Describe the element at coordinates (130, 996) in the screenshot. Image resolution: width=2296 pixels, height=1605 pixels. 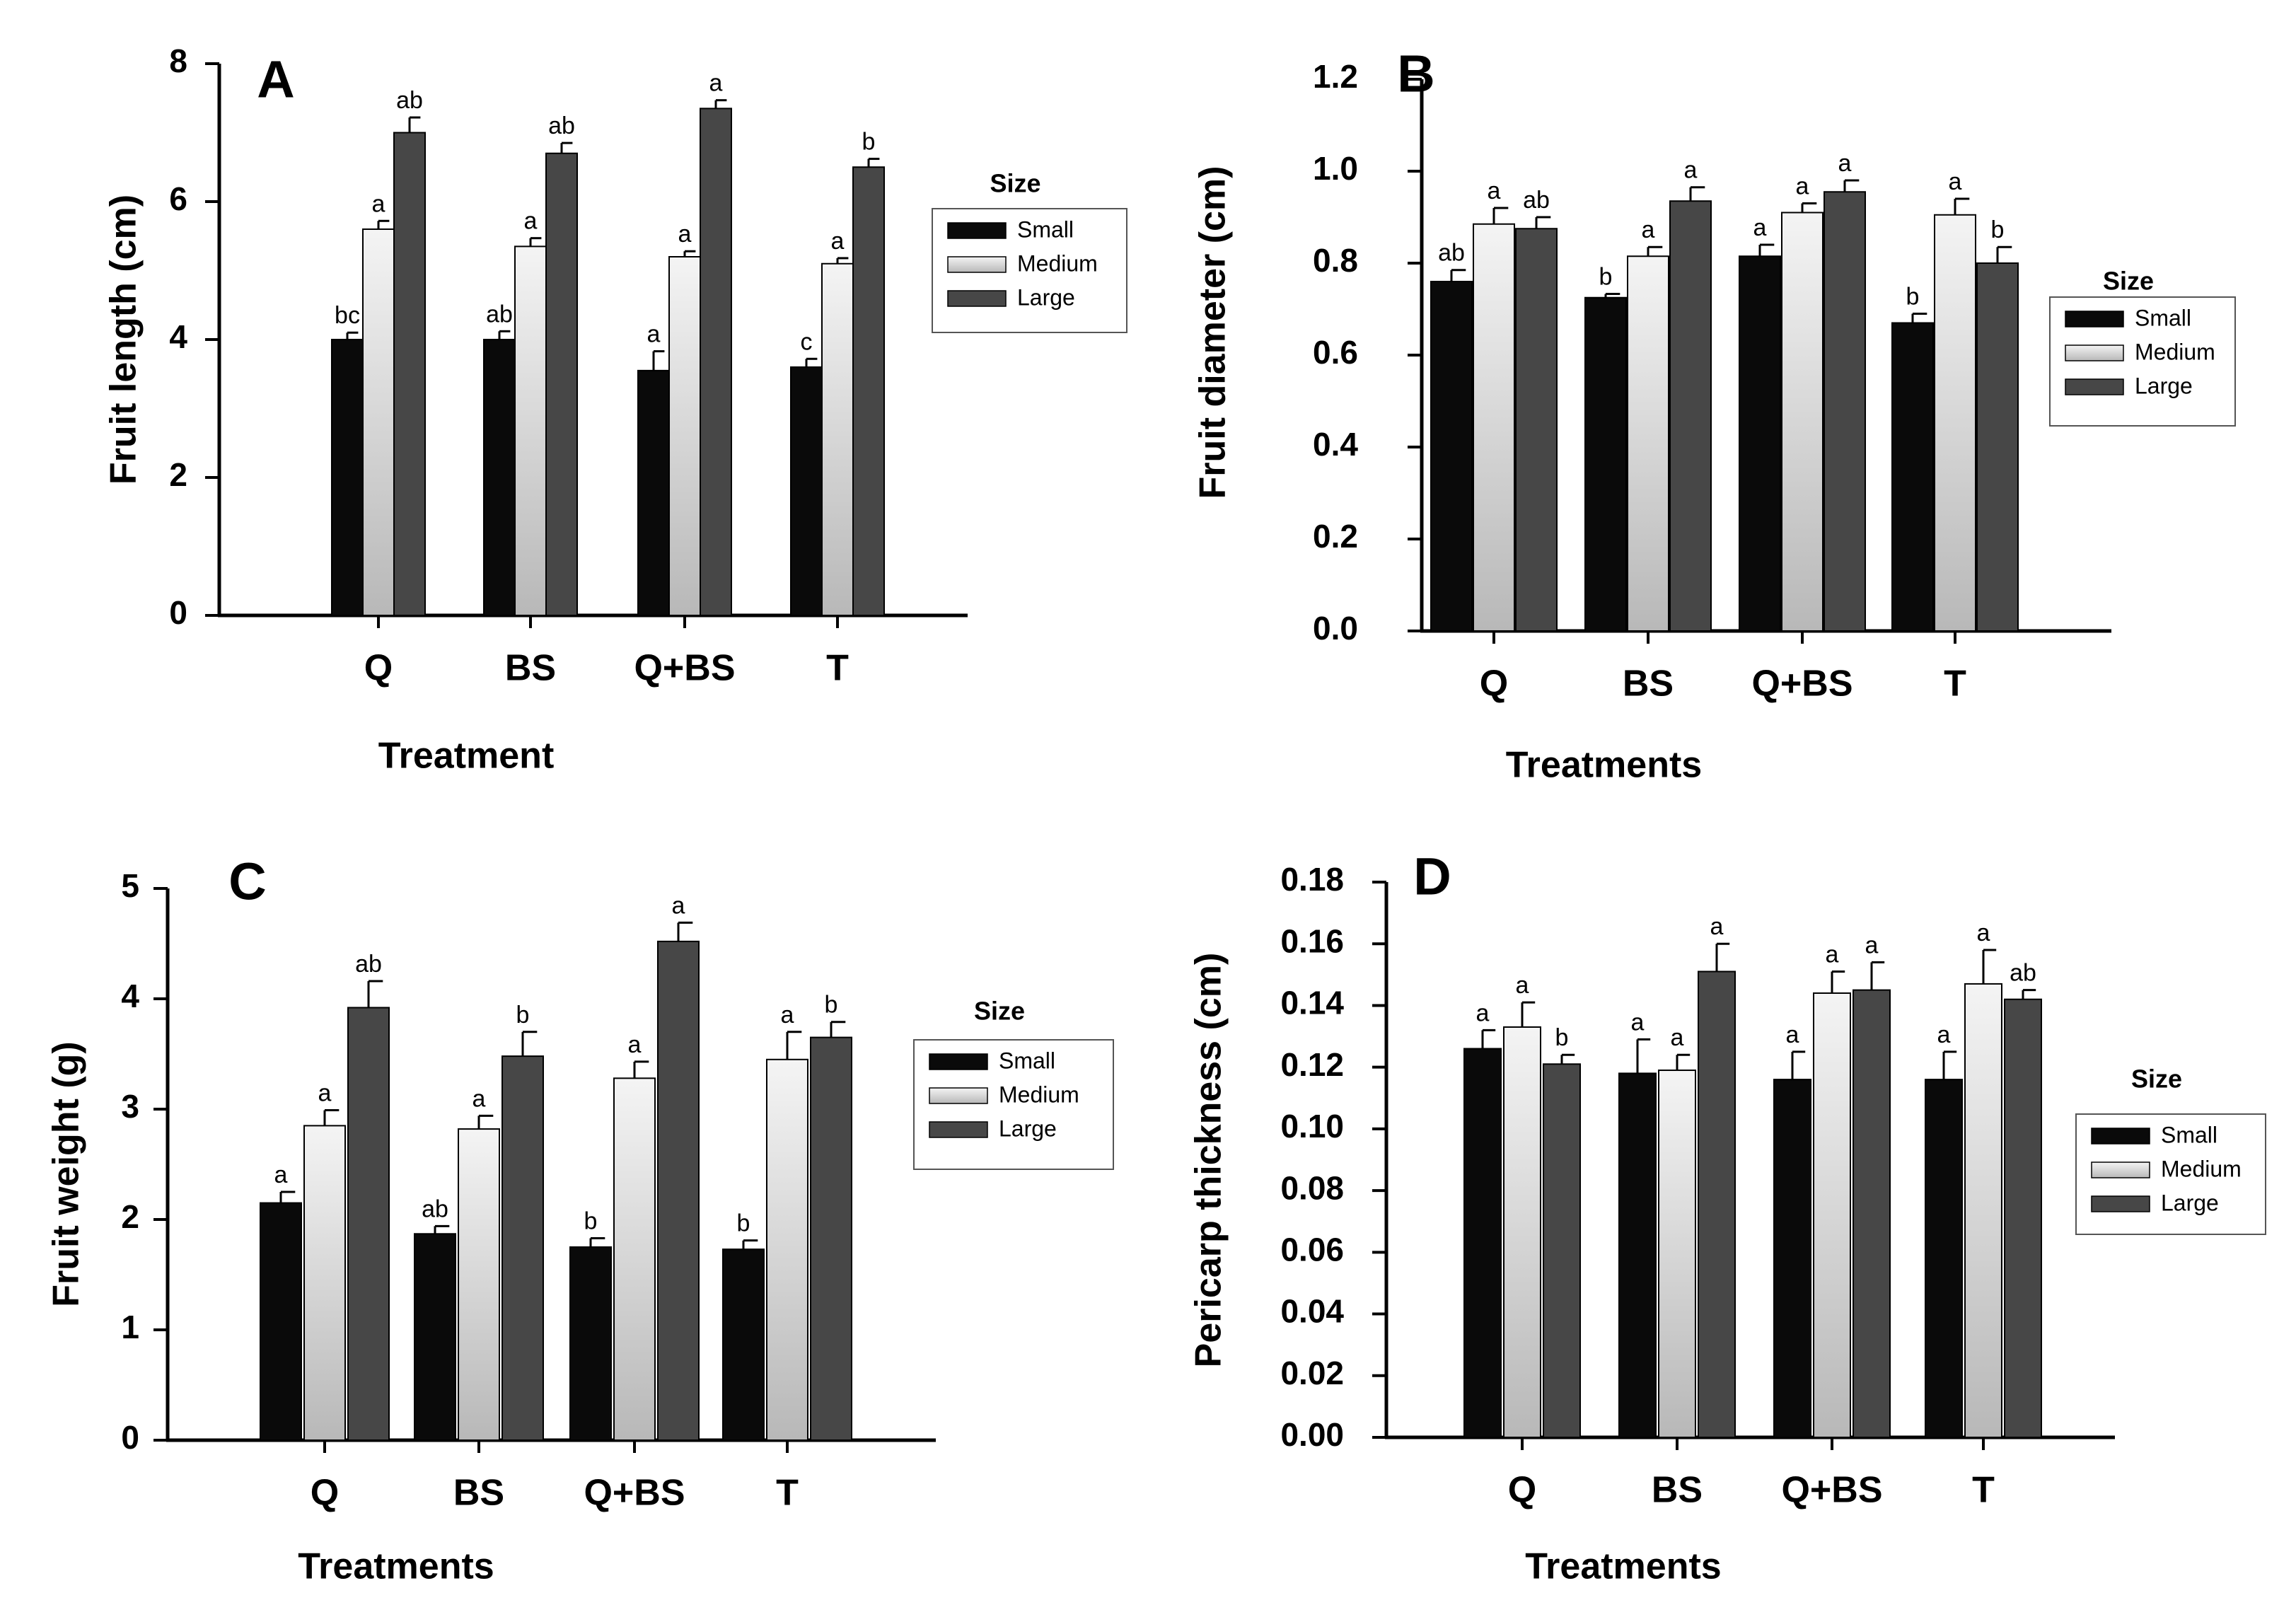
I see `y-tick-label: 4` at that location.